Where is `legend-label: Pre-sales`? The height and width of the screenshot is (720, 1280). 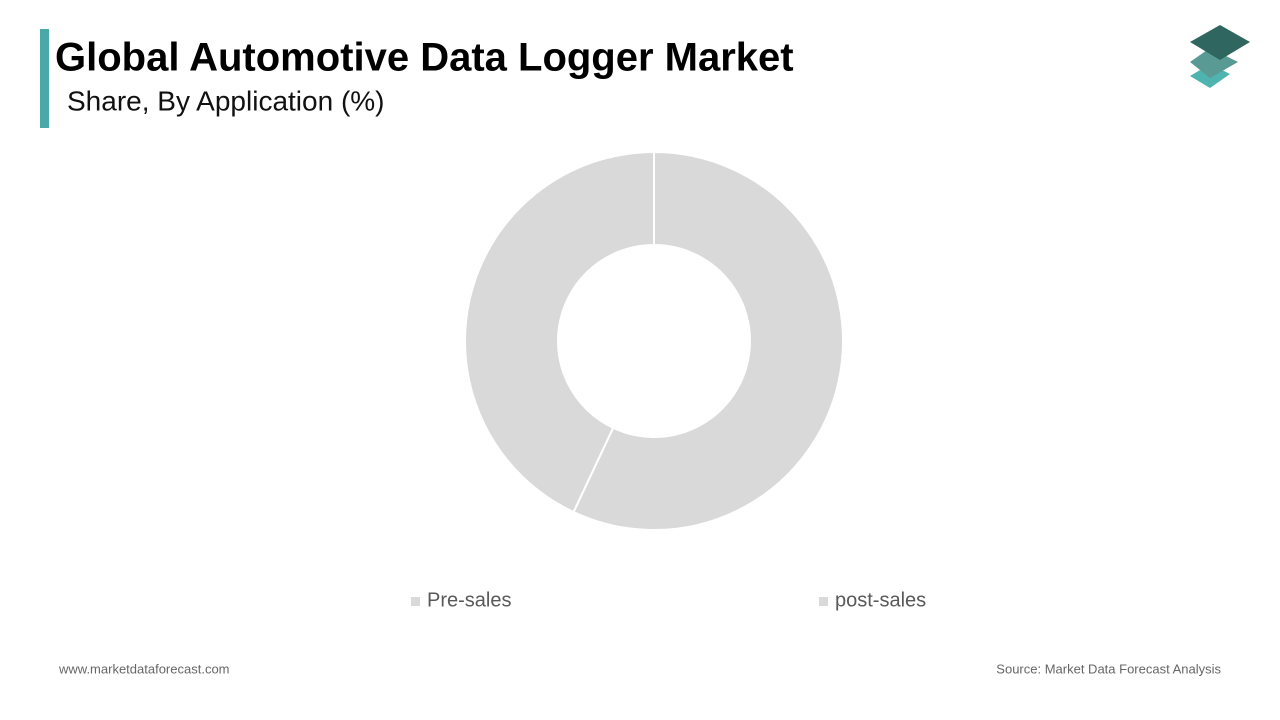
legend-label: Pre-sales is located at coordinates (469, 600).